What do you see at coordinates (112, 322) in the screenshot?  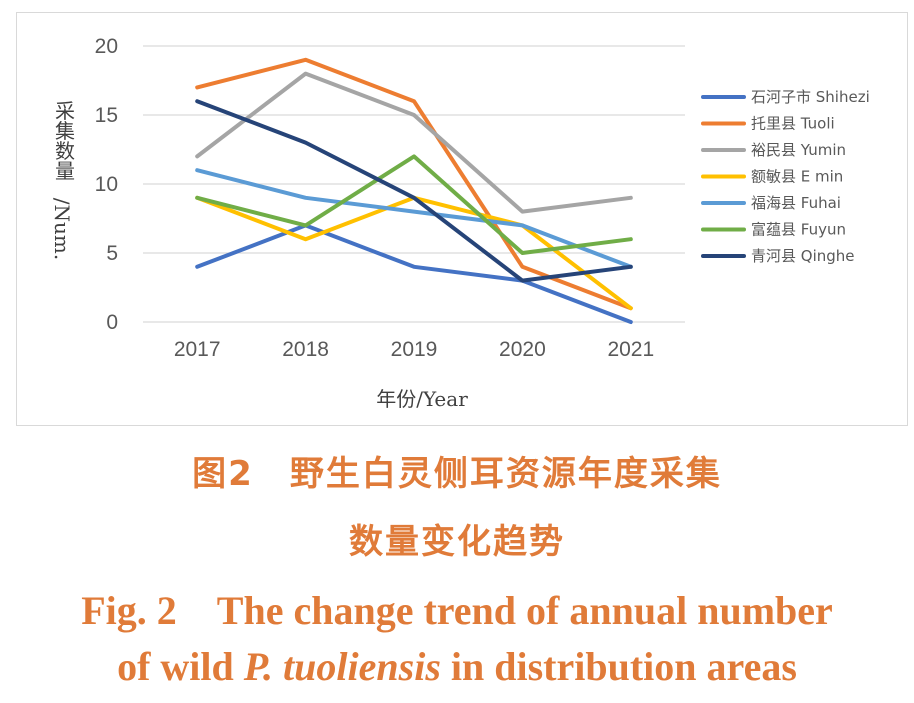 I see `y-tick-label: 0` at bounding box center [112, 322].